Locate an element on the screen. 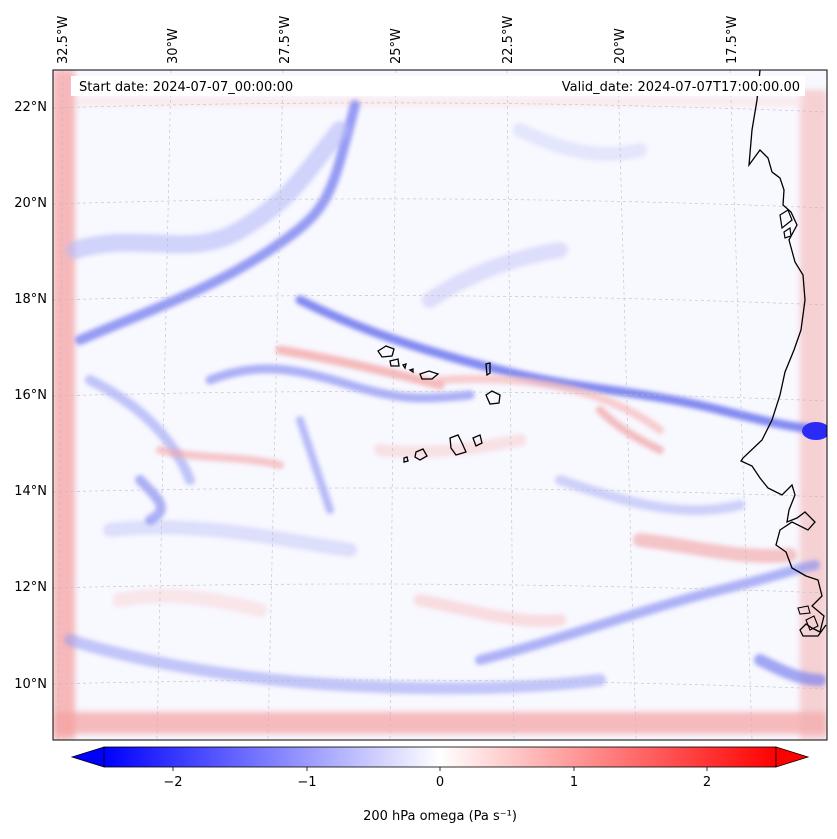 This screenshot has width=837, height=839. start-date-label: Start date: 2024-07-07_00:00:00 is located at coordinates (186, 87).